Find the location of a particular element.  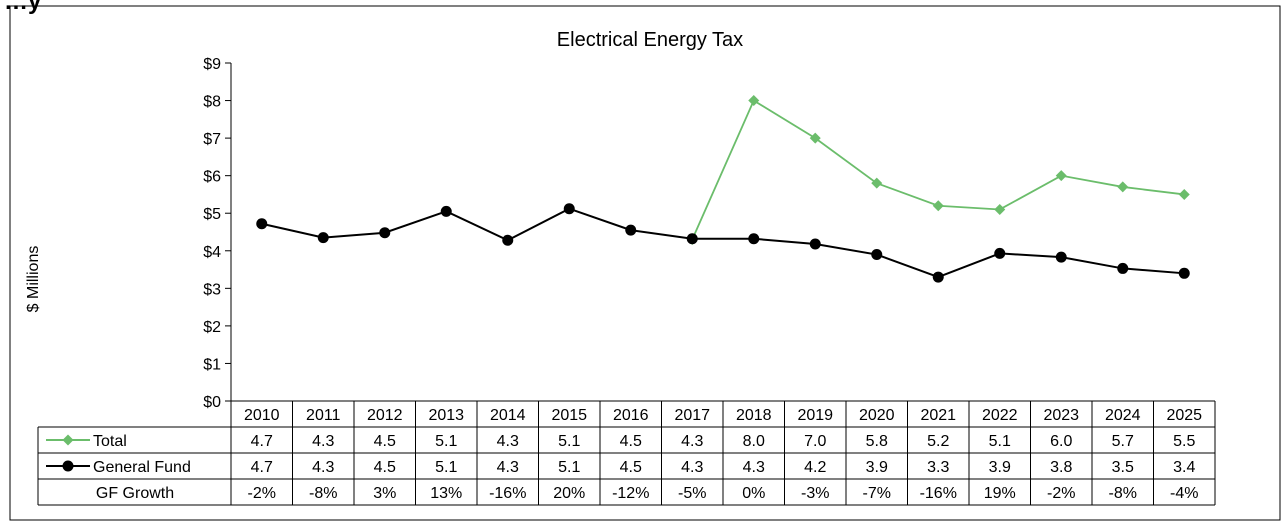

y-axis: $0 $1 $2 $3 $4 $5 $6 $7 $8 $9 is located at coordinates (217, 233).